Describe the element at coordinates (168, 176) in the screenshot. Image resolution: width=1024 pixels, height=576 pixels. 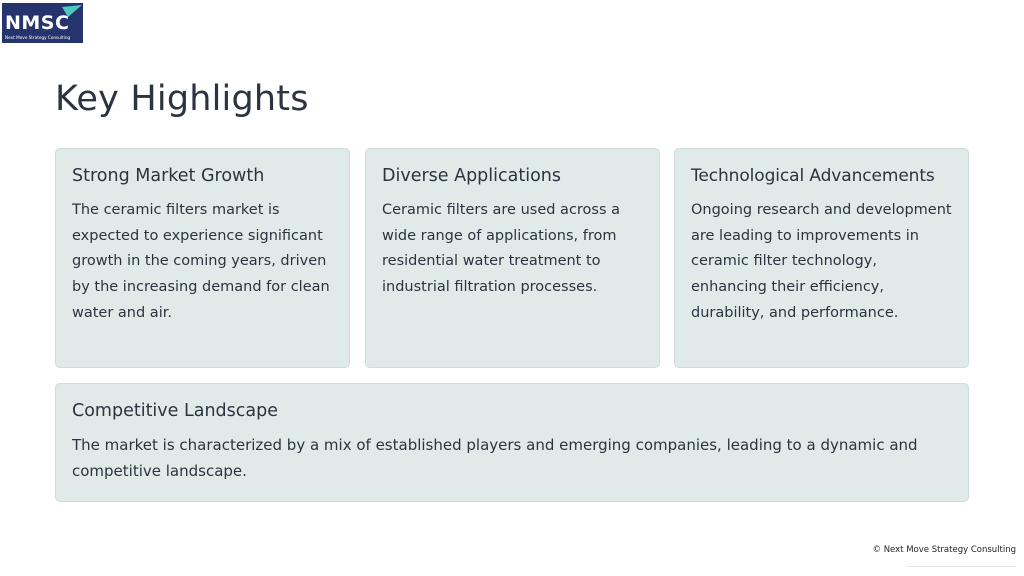
I see `card-title: Strong Market Growth` at that location.